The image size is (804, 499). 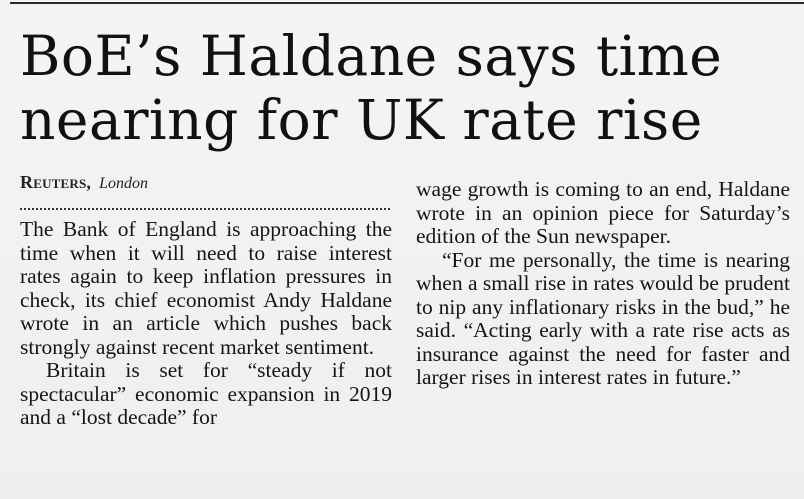 I want to click on byline-city: London, so click(x=124, y=183).